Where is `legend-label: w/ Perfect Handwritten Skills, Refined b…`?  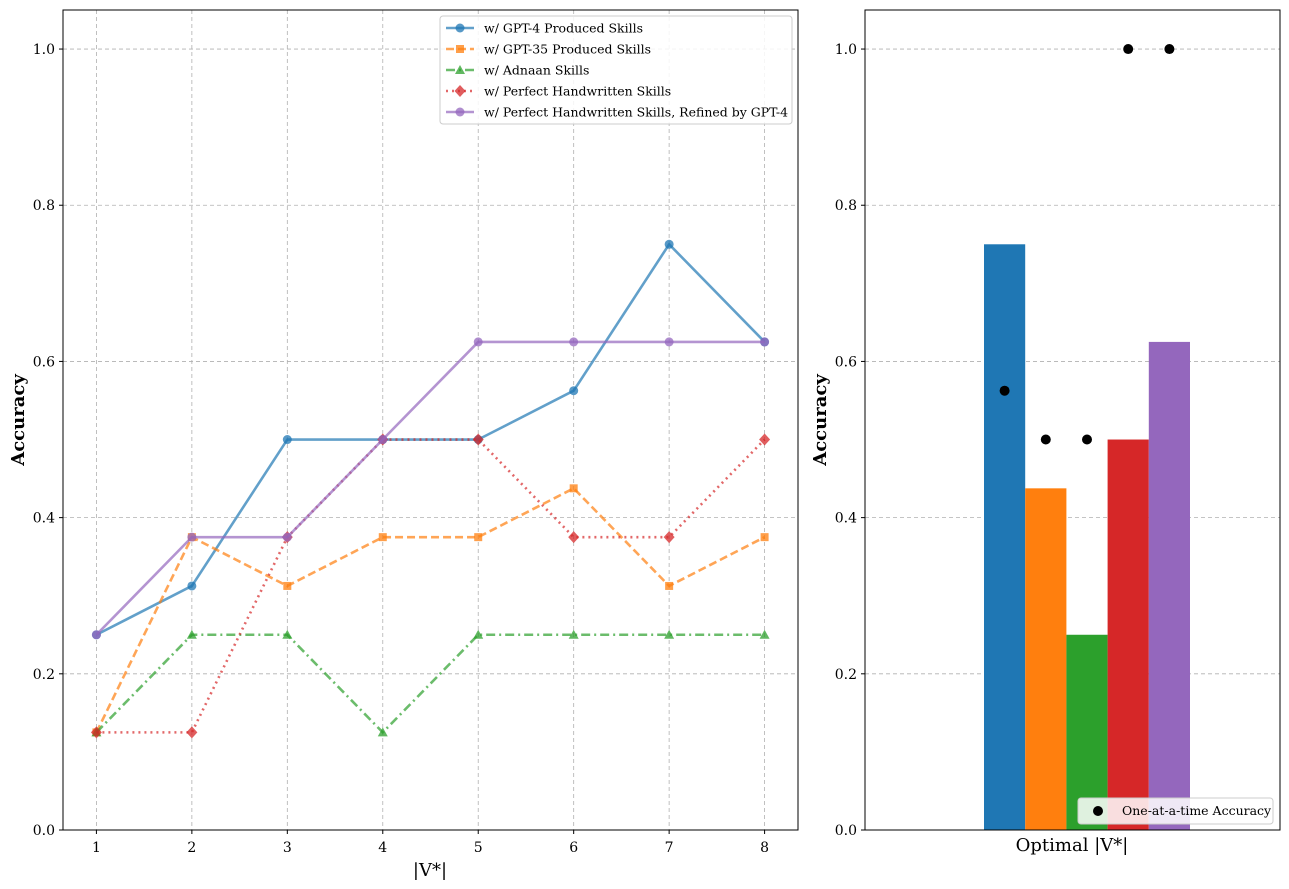
legend-label: w/ Perfect Handwritten Skills, Refined b… is located at coordinates (636, 112).